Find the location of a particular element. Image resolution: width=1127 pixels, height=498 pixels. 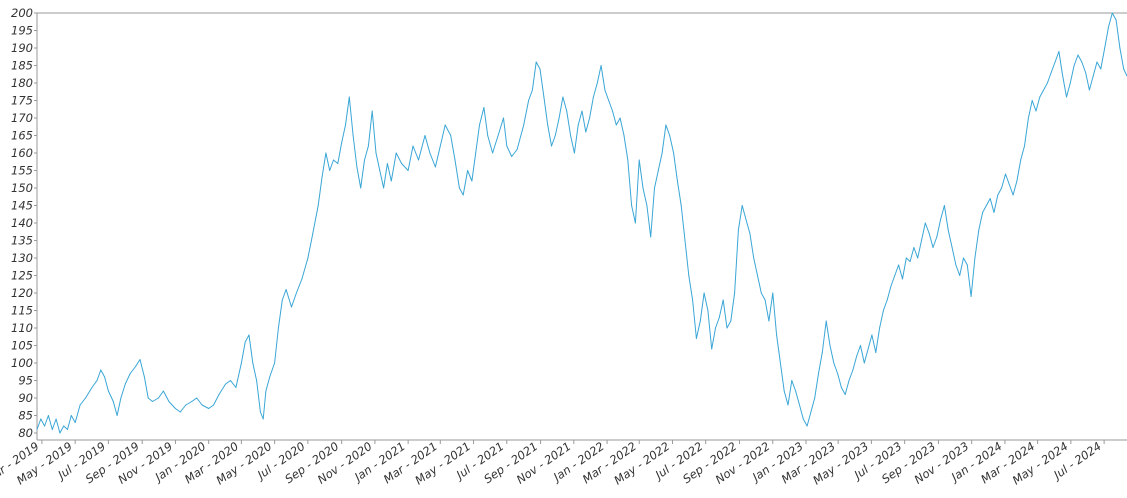

y-tick-label: 190 is located at coordinates (22, 48).